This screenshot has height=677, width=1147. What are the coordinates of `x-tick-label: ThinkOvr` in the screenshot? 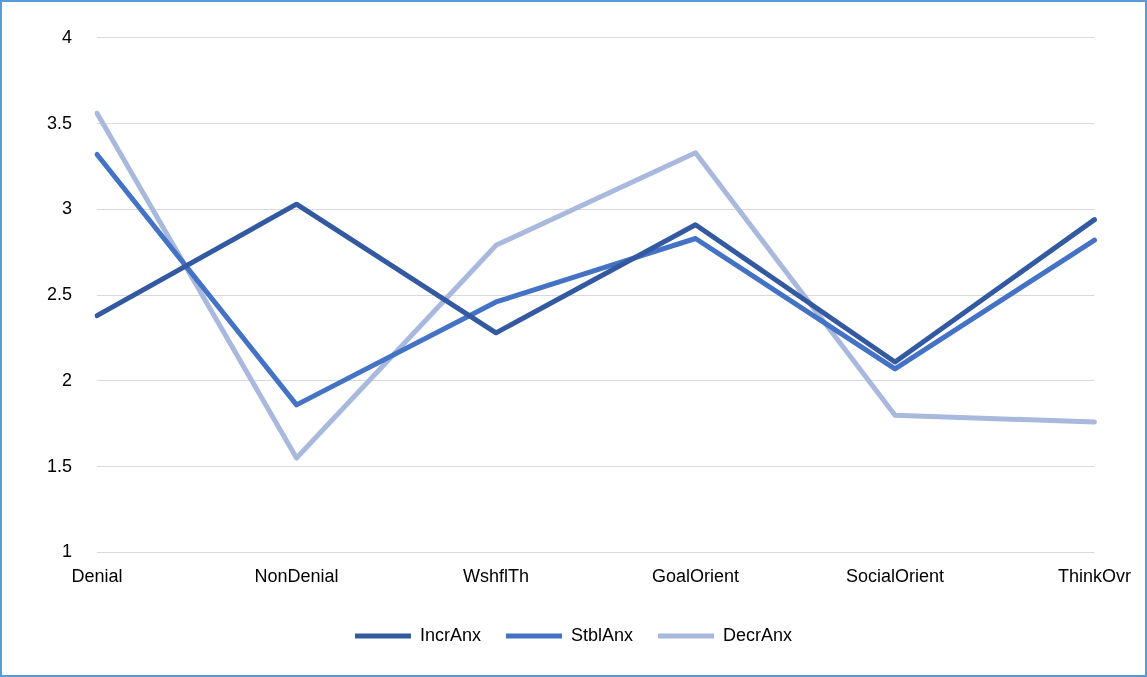 It's located at (1094, 576).